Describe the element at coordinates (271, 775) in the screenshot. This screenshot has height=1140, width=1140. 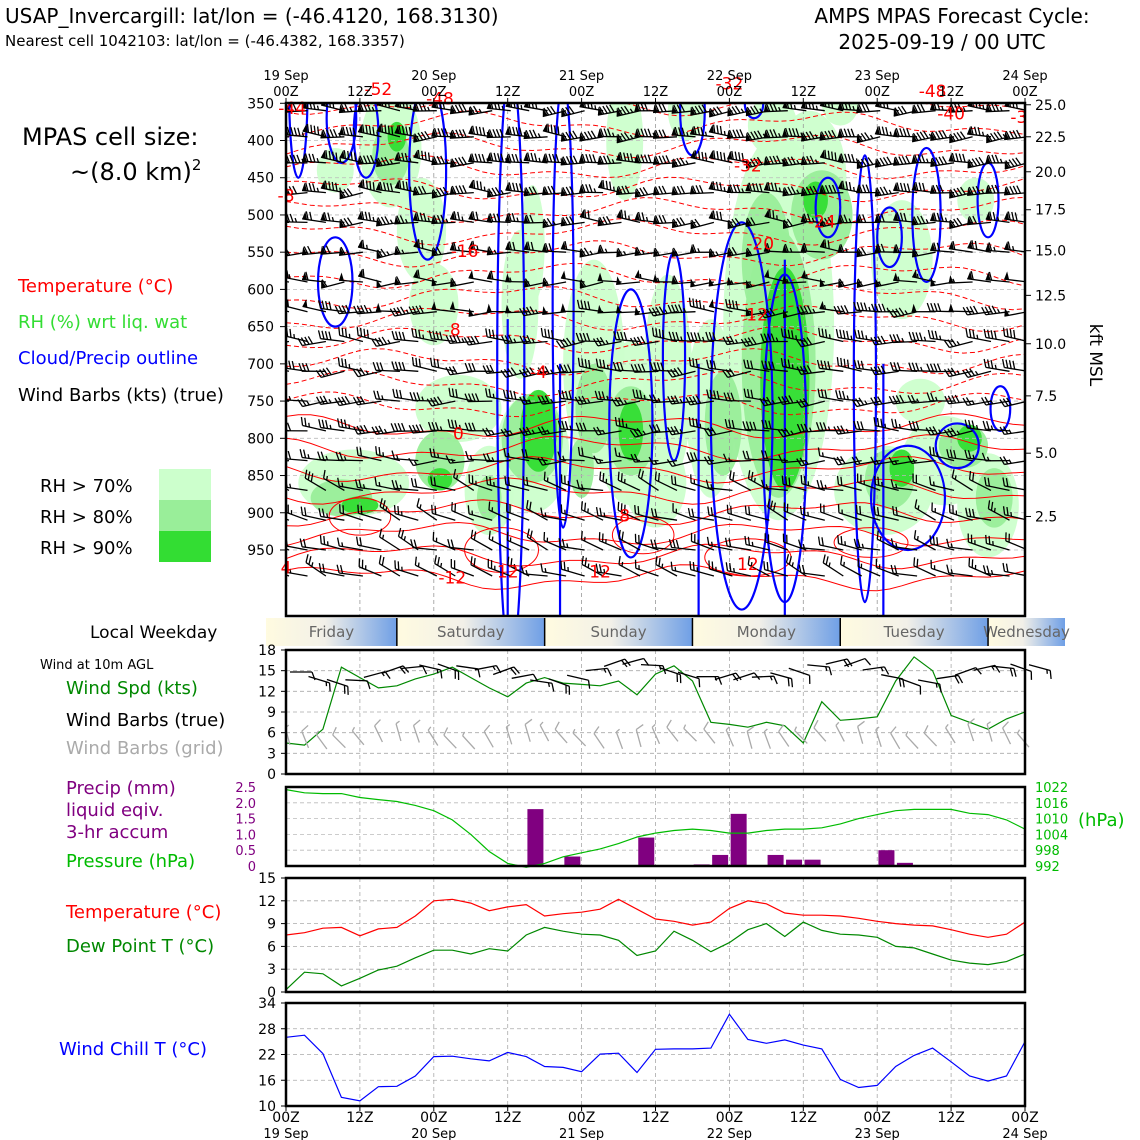
I see `wind-ylabel-0: 0` at that location.